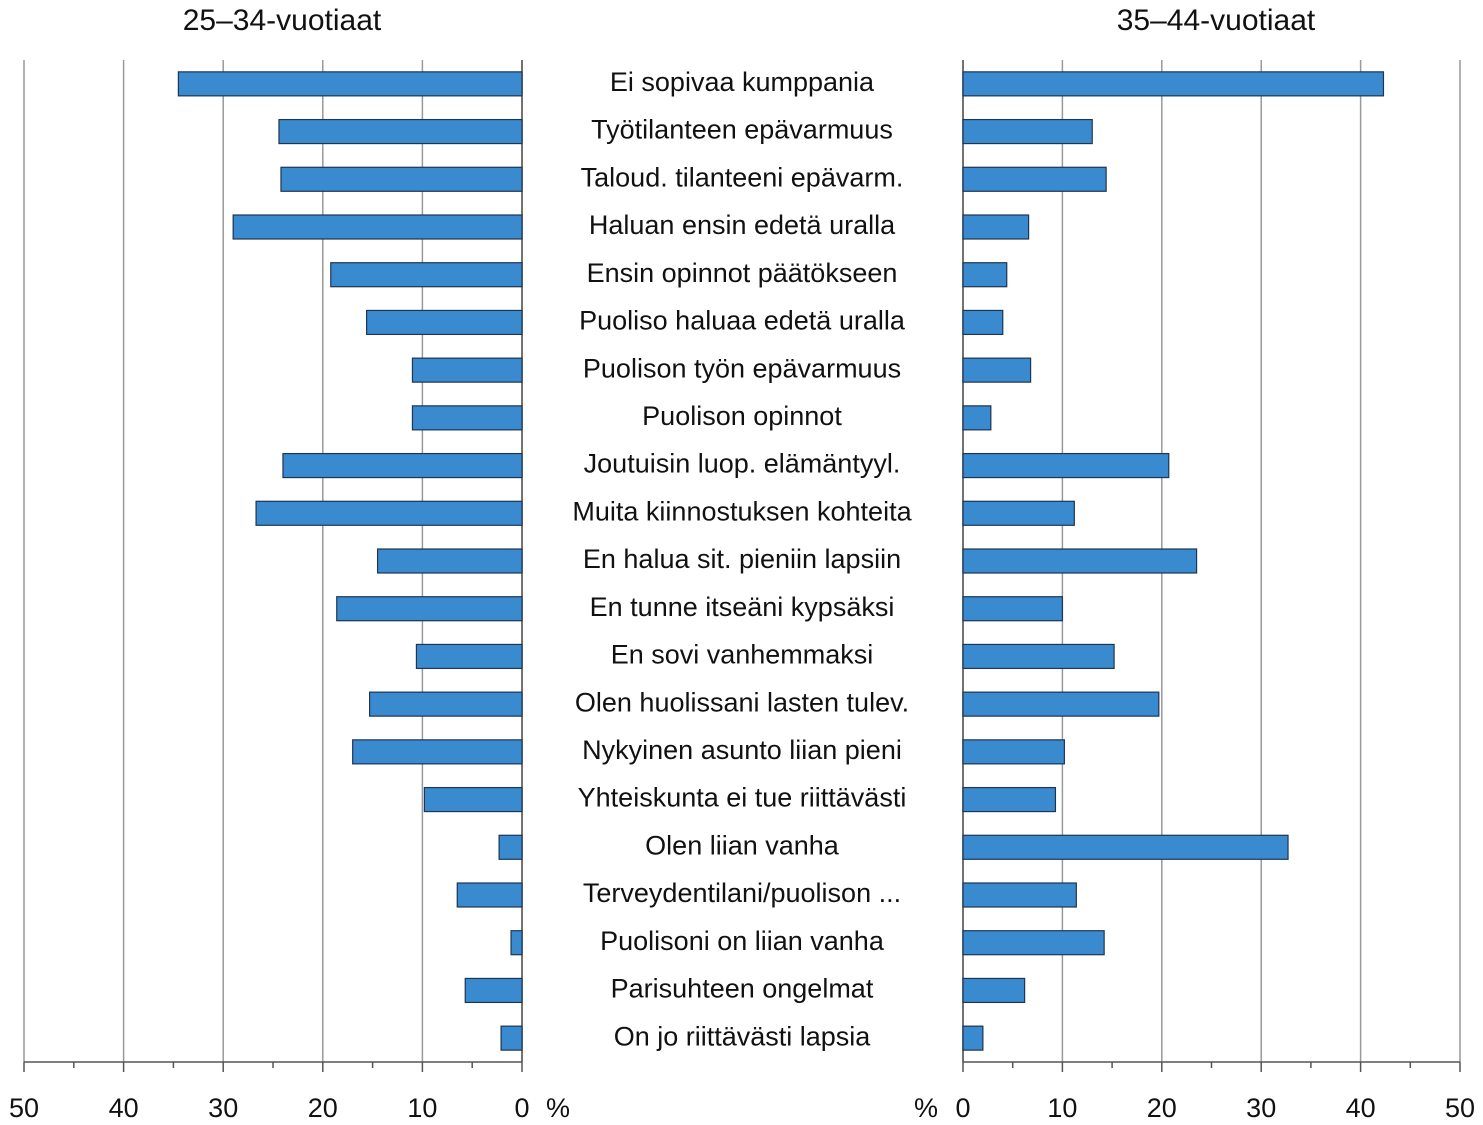 Image resolution: width=1483 pixels, height=1125 pixels. Describe the element at coordinates (742, 130) in the screenshot. I see `category-label: Työtilanteen epävarmuus` at that location.